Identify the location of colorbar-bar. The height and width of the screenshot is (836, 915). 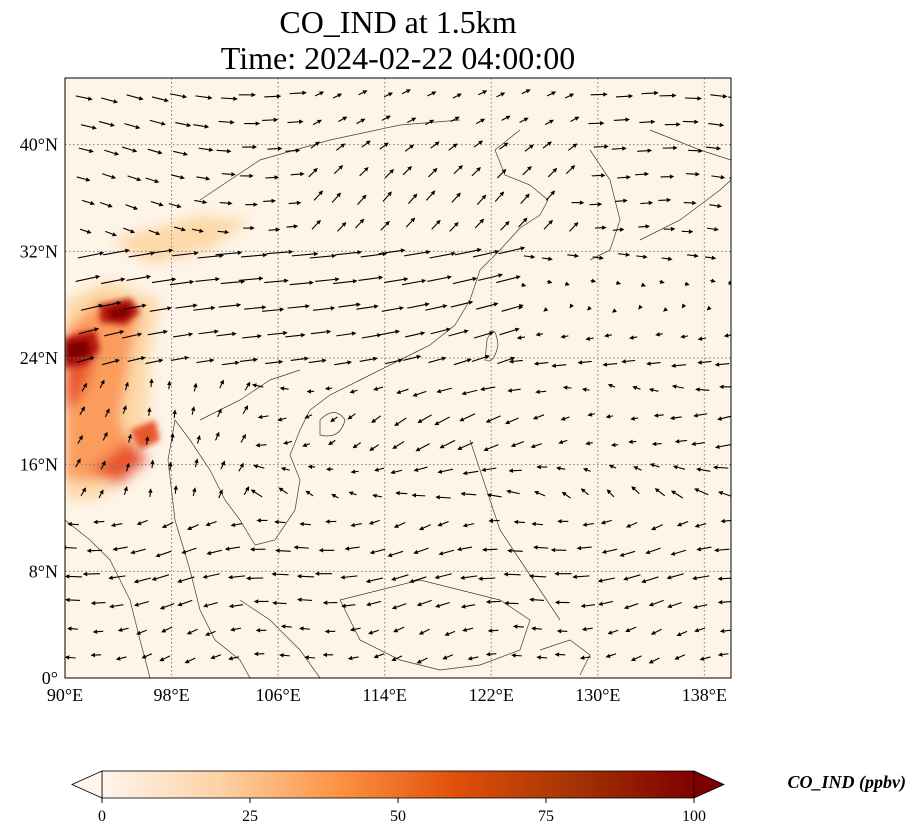
(398, 784).